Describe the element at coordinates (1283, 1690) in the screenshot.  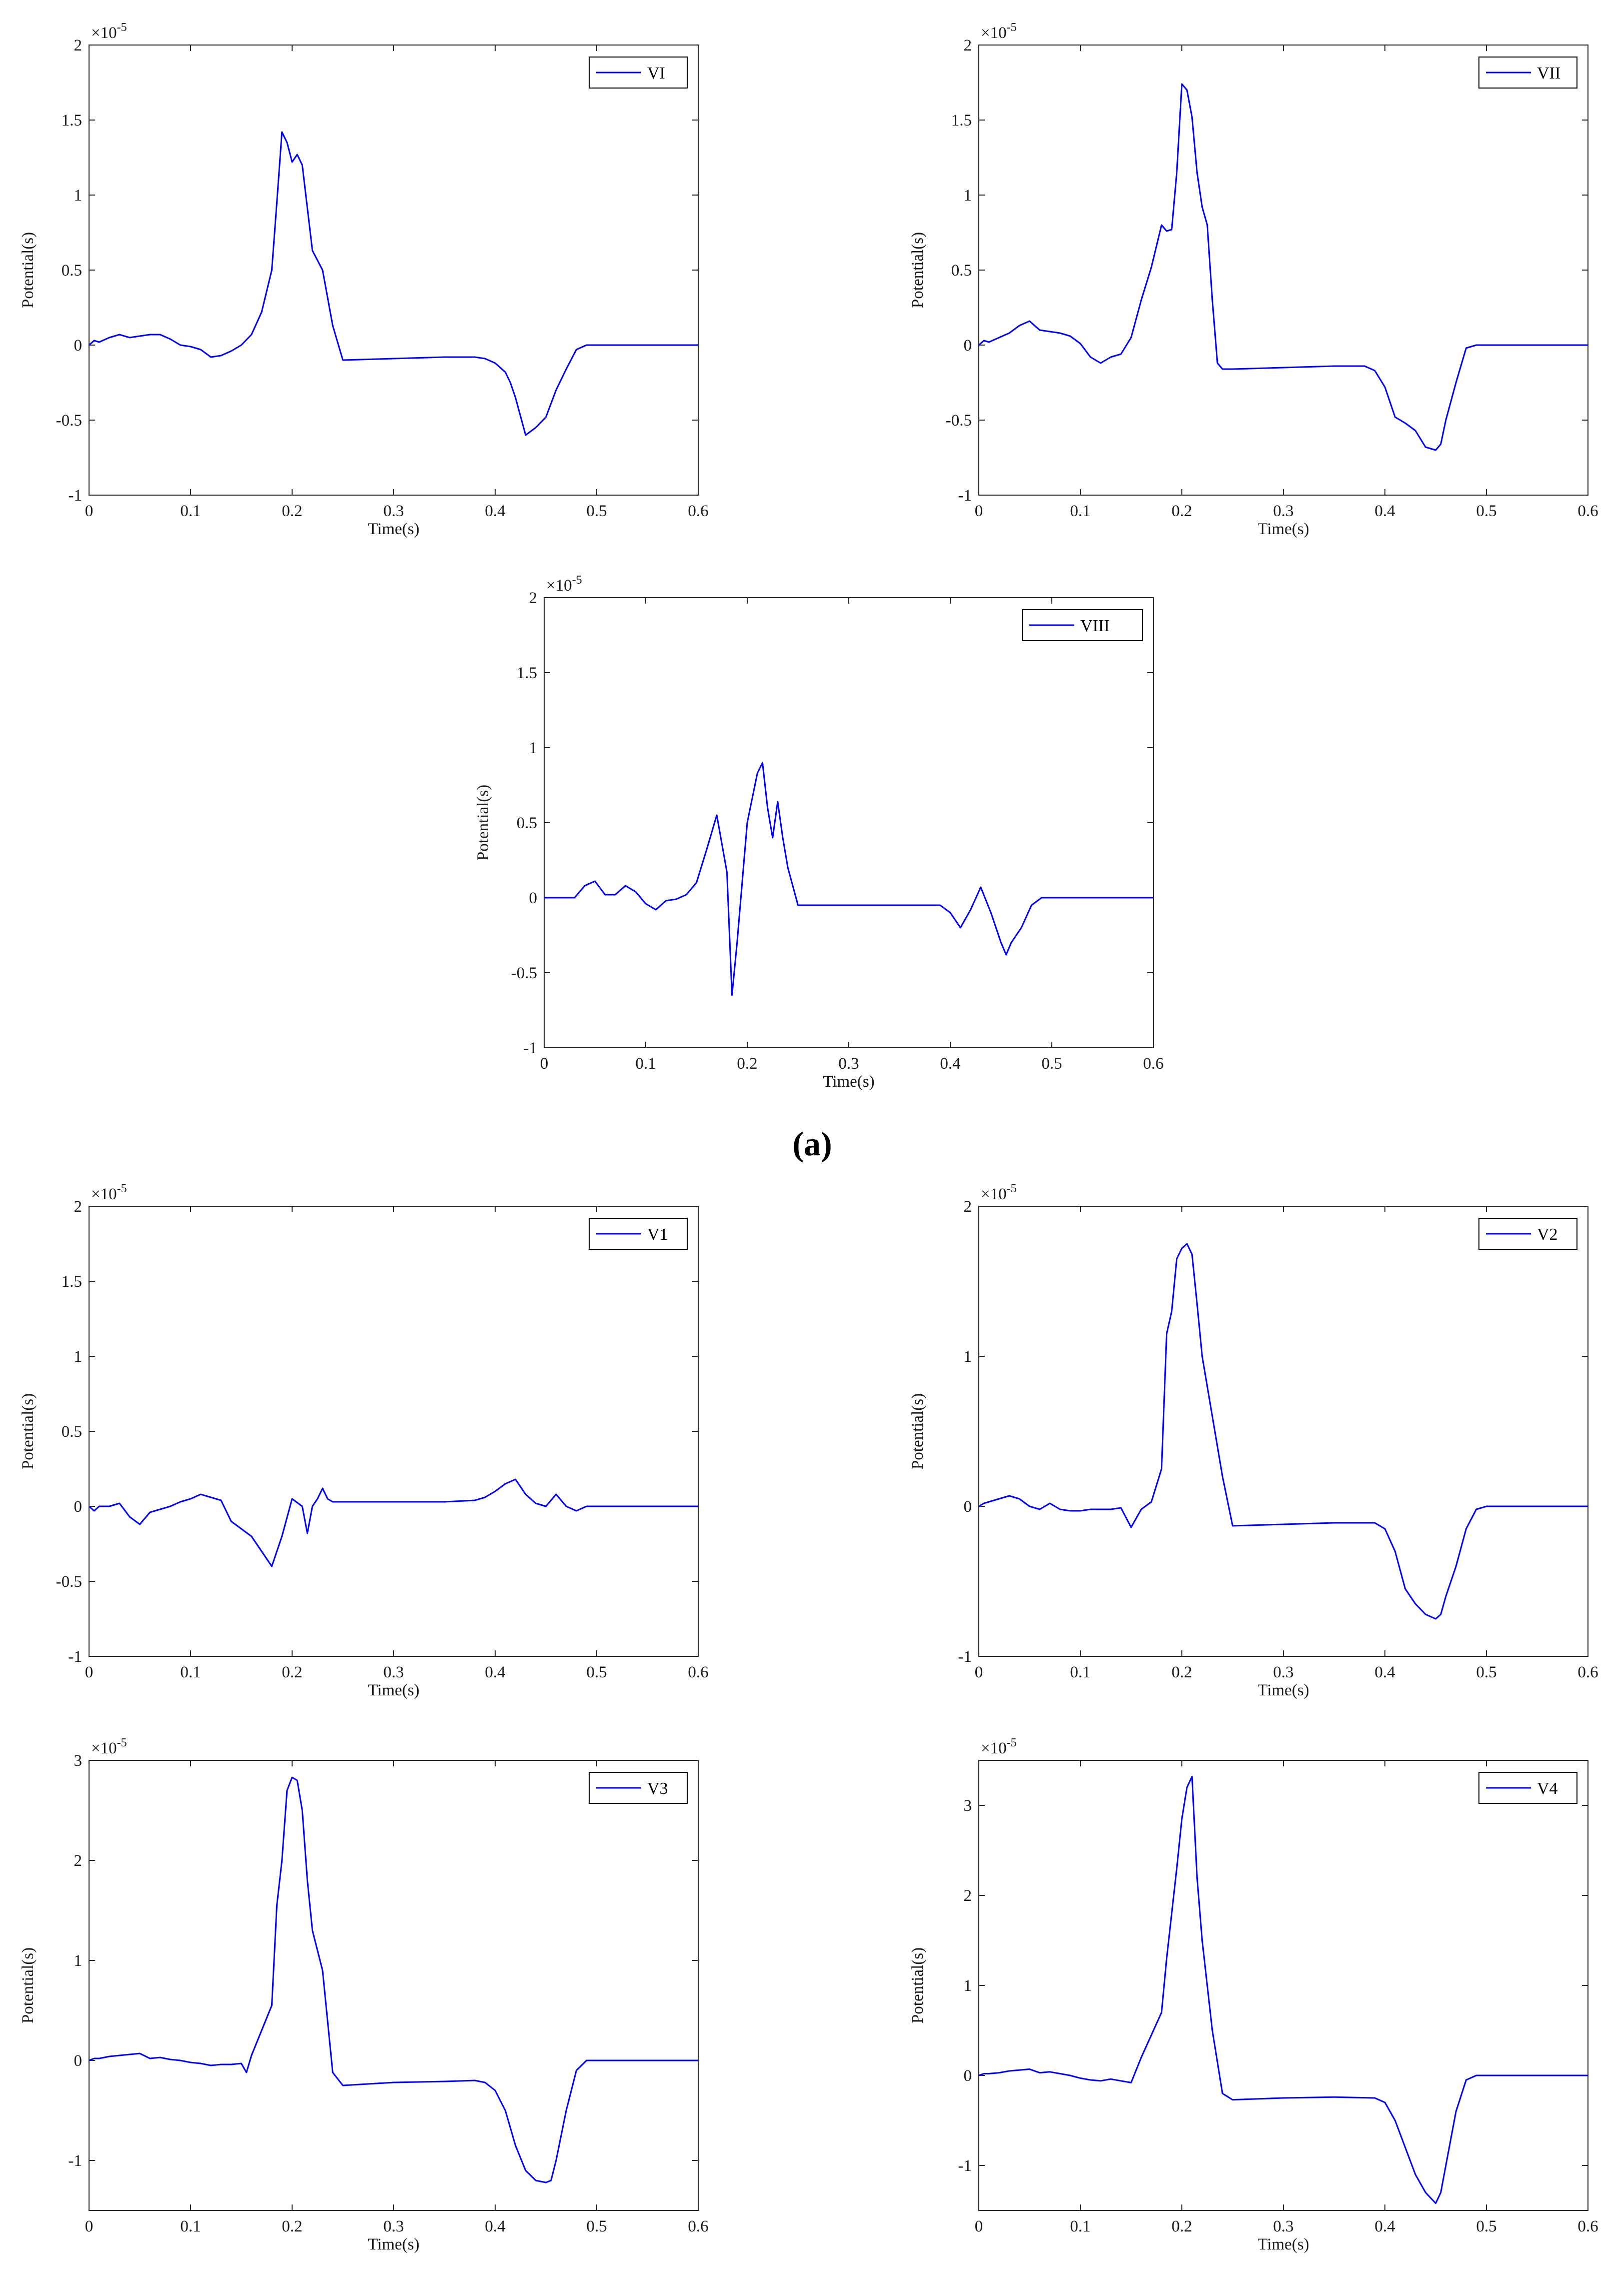
I see `chart-5-x-axis-label: Time(s)` at that location.